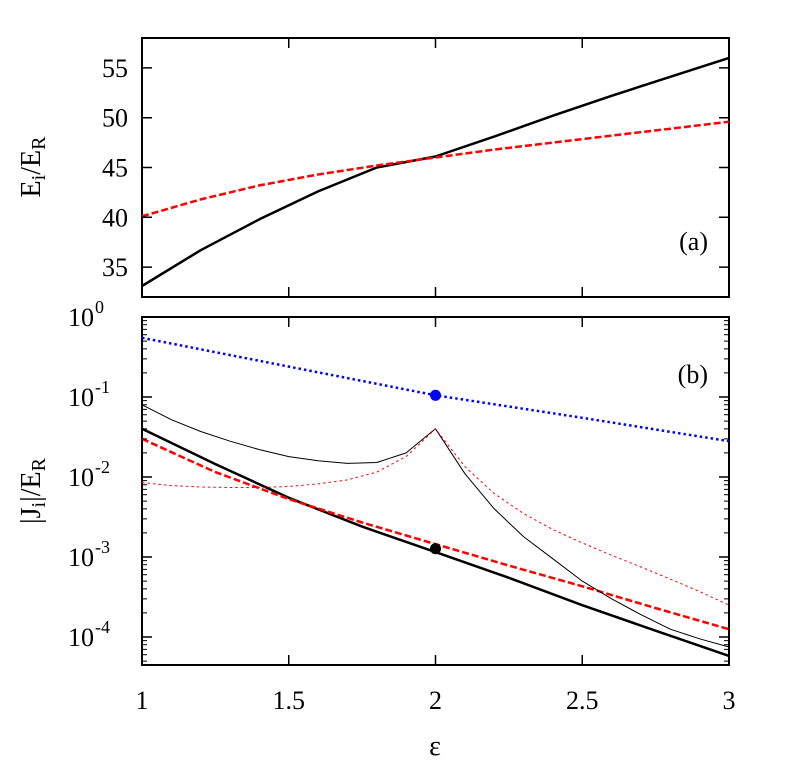 This screenshot has height=771, width=789. What do you see at coordinates (582, 700) in the screenshot?
I see `panel-b-xtick-label-3: 2.5` at bounding box center [582, 700].